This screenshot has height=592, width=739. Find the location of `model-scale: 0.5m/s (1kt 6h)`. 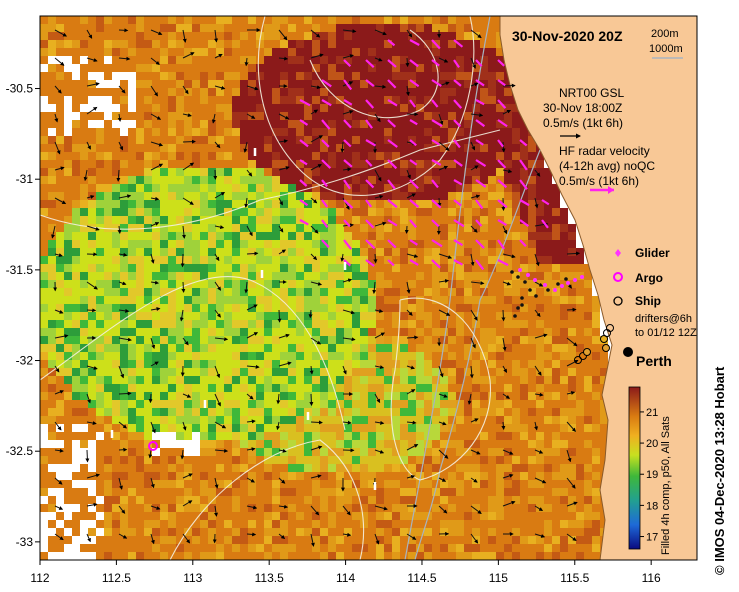

model-scale: 0.5m/s (1kt 6h) is located at coordinates (583, 123).